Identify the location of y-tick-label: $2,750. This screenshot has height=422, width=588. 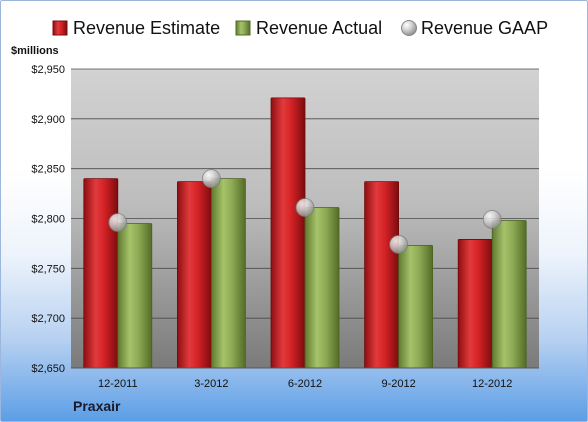
(48, 269).